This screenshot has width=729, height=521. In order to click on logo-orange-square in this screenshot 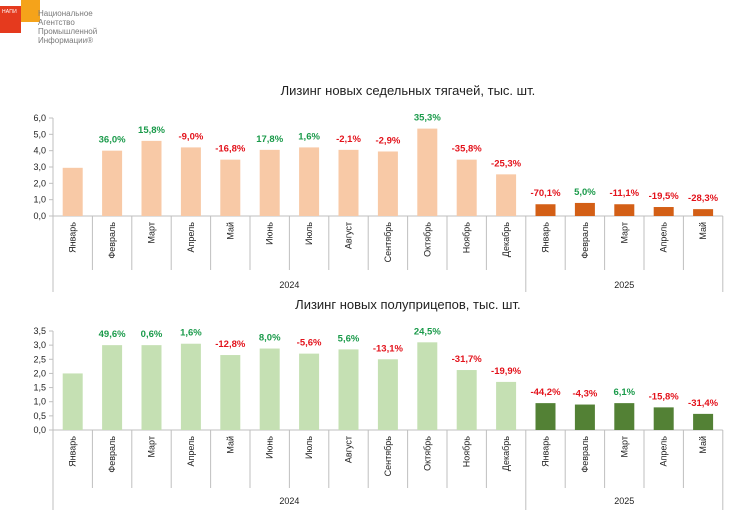, I will do `click(30, 11)`.